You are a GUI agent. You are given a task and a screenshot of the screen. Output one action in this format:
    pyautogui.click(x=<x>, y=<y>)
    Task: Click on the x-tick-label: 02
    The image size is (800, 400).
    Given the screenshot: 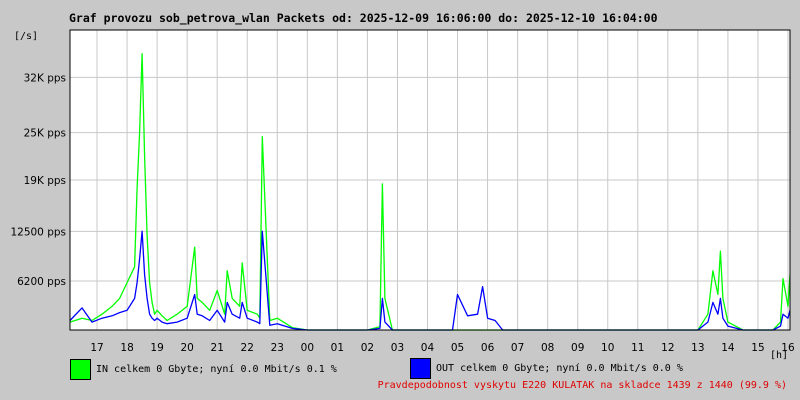 What is the action you would take?
    pyautogui.click(x=367, y=348)
    